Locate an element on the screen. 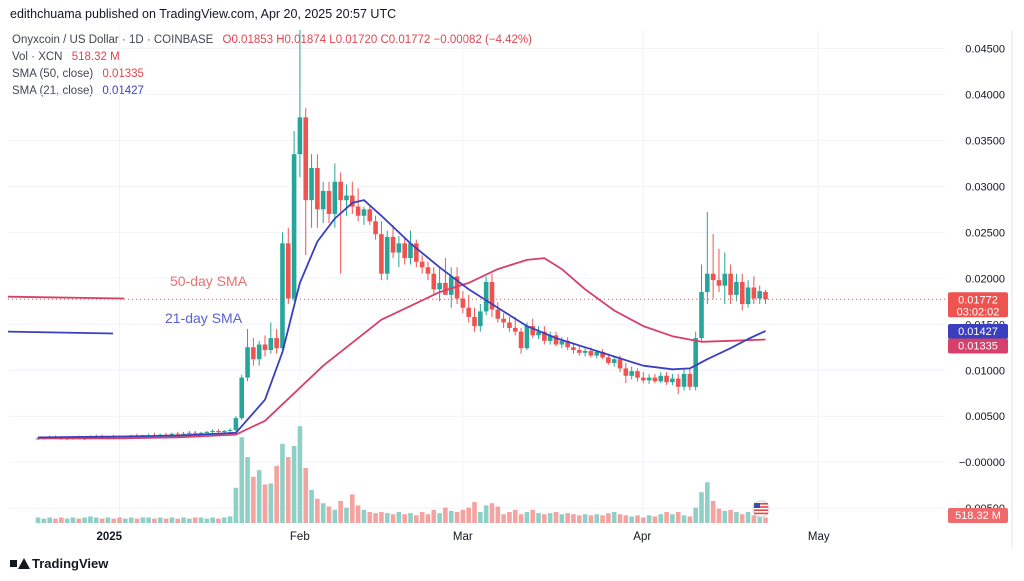 This screenshot has width=1024, height=581. legend-volume-label: Vol · XCN is located at coordinates (37, 57).